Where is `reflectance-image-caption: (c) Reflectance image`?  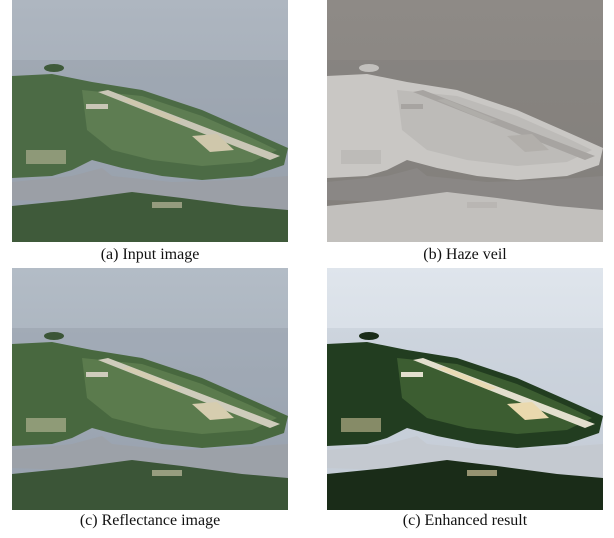
reflectance-image-caption: (c) Reflectance image is located at coordinates (150, 520).